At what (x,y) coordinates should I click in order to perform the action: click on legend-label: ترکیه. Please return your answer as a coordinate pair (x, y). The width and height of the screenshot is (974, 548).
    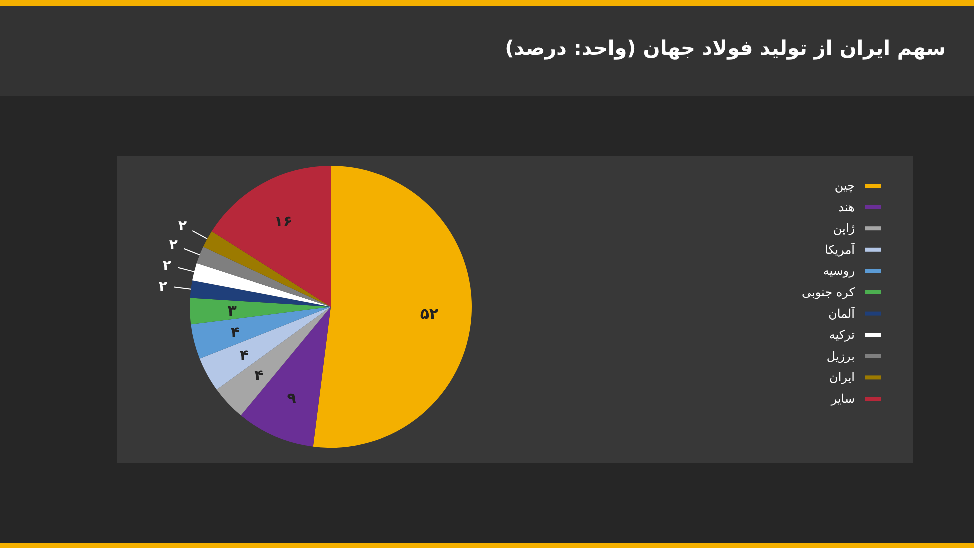
    Looking at the image, I should click on (842, 335).